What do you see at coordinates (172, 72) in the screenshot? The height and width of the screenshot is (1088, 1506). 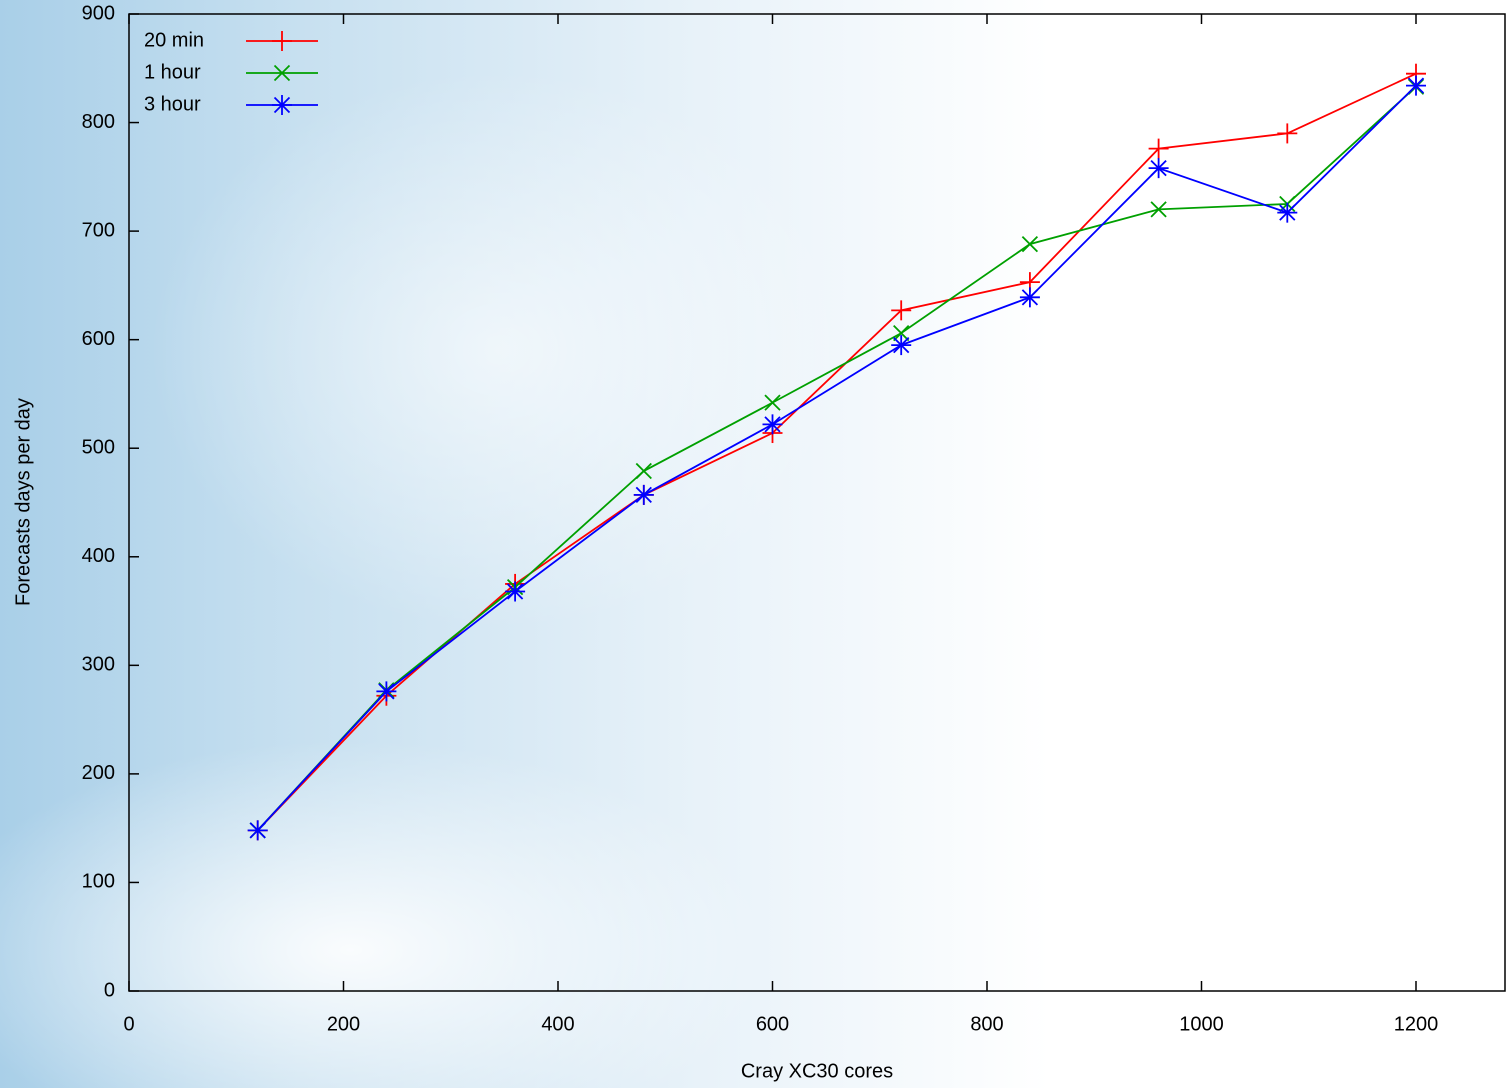 I see `legend-label: 1 hour` at bounding box center [172, 72].